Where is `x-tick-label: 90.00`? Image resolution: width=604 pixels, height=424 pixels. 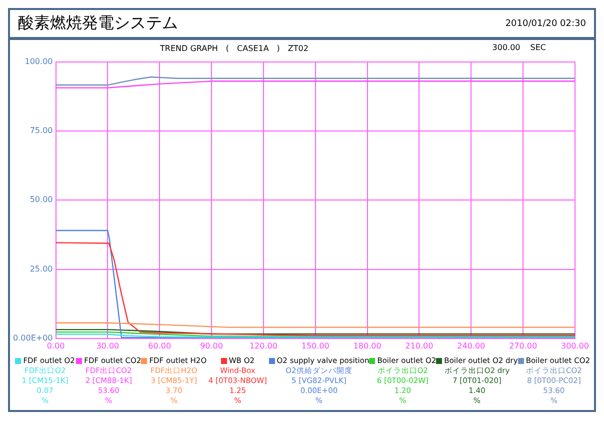 x-tick-label: 90.00 is located at coordinates (211, 345).